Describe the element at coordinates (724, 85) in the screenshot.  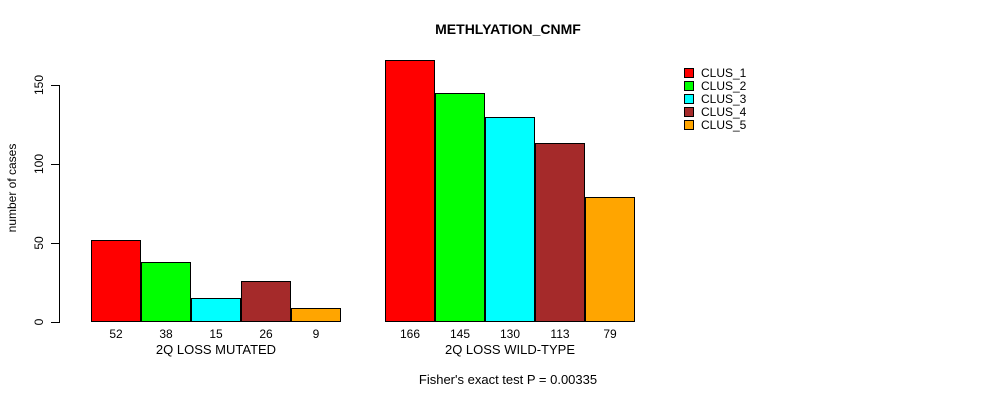
I see `legend-label: CLUS_2` at that location.